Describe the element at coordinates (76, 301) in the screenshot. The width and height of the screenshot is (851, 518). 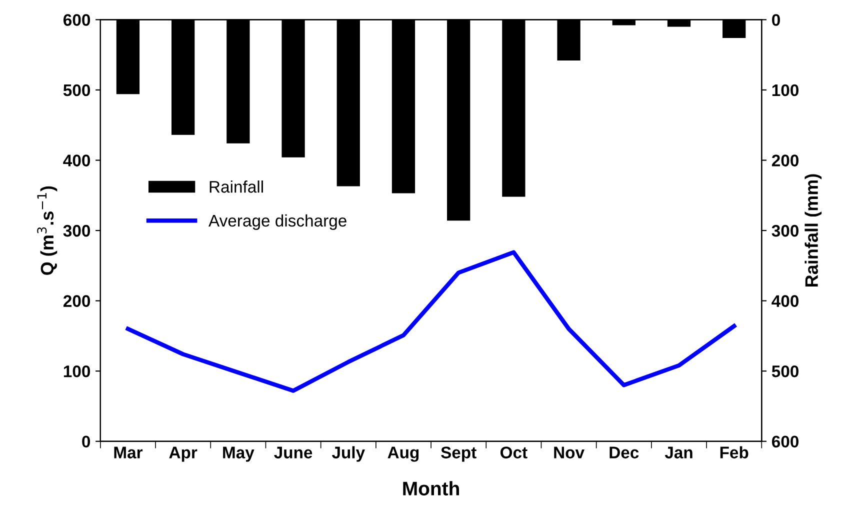
I see `y-tick-label: 200` at that location.